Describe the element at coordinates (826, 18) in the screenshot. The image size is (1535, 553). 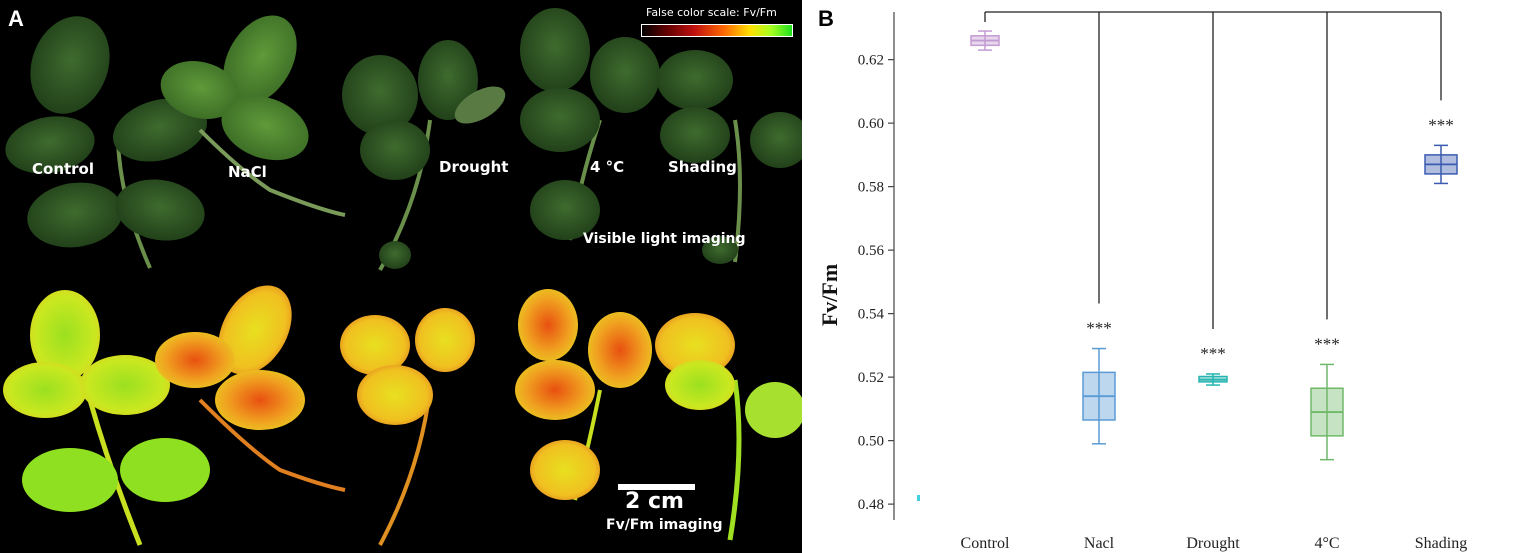
I see `panel-b-letter: B` at that location.